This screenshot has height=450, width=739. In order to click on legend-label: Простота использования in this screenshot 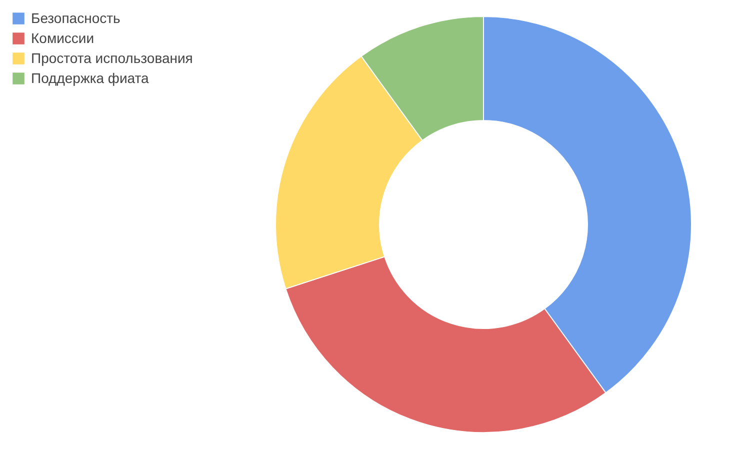, I will do `click(112, 58)`.